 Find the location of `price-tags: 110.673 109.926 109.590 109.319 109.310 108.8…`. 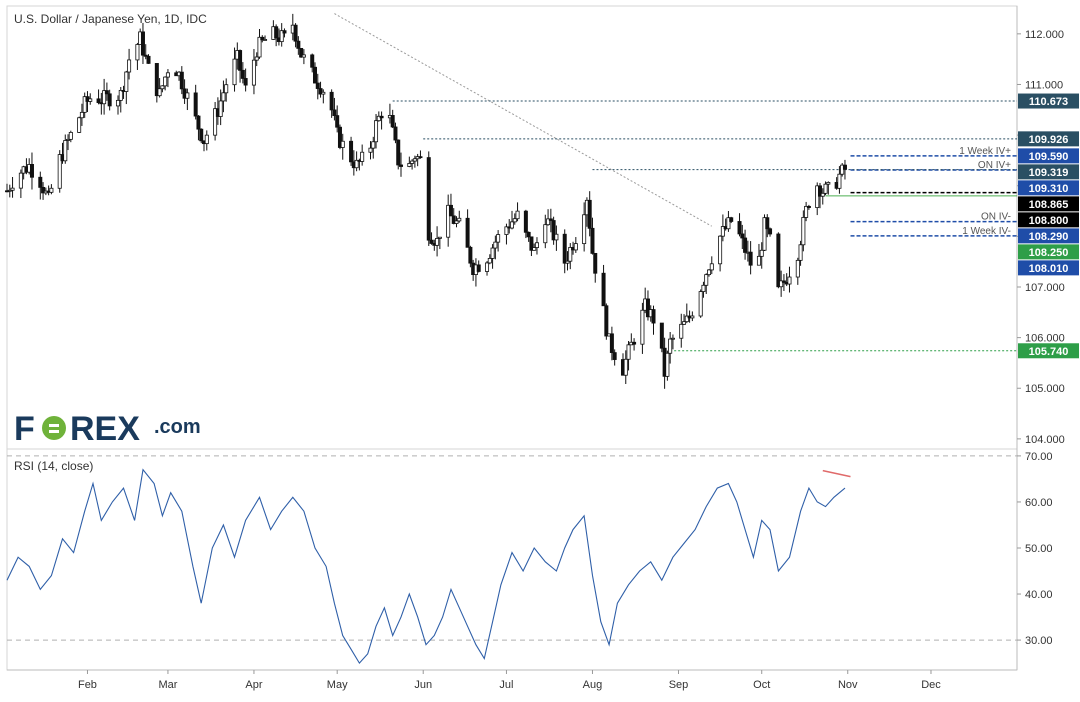

price-tags: 110.673 109.926 109.590 109.319 109.310 108.8… is located at coordinates (1048, 226).